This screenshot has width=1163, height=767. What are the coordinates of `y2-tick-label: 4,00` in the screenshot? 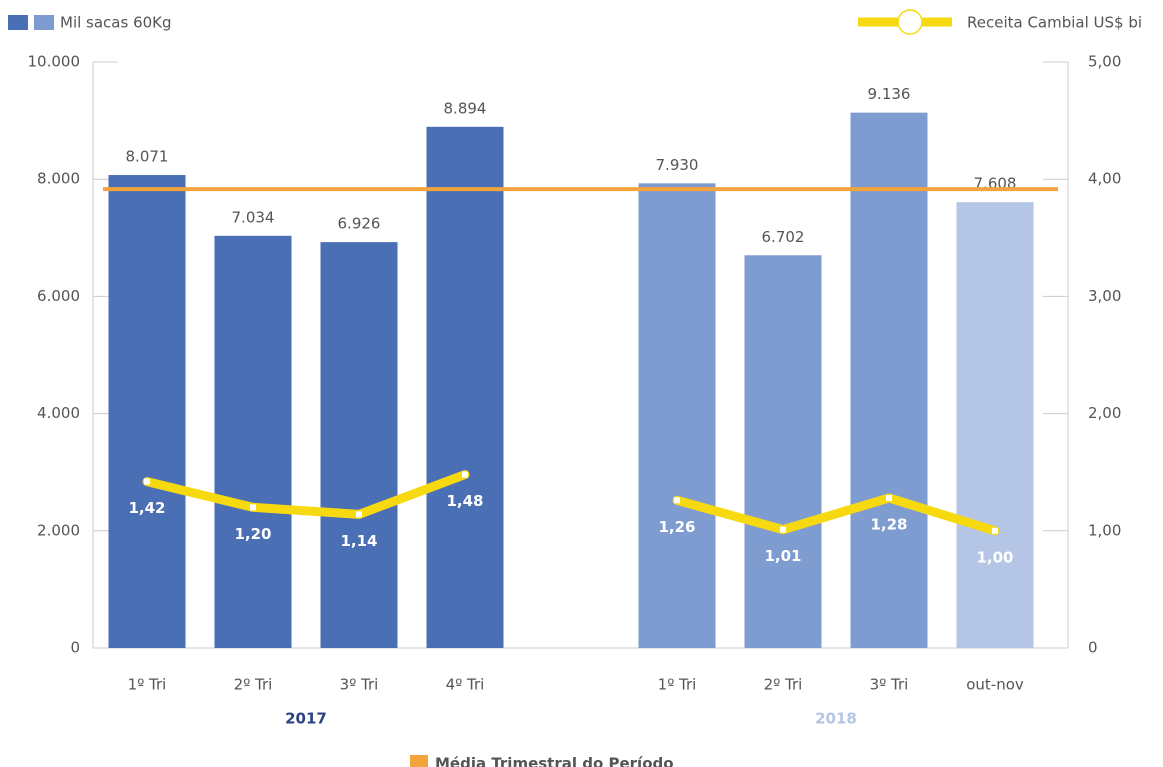 It's located at (1104, 179).